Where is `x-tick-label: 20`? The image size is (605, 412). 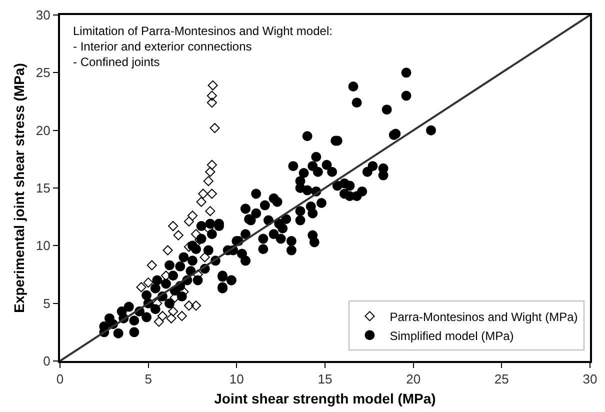 x-tick-label: 20 is located at coordinates (413, 379).